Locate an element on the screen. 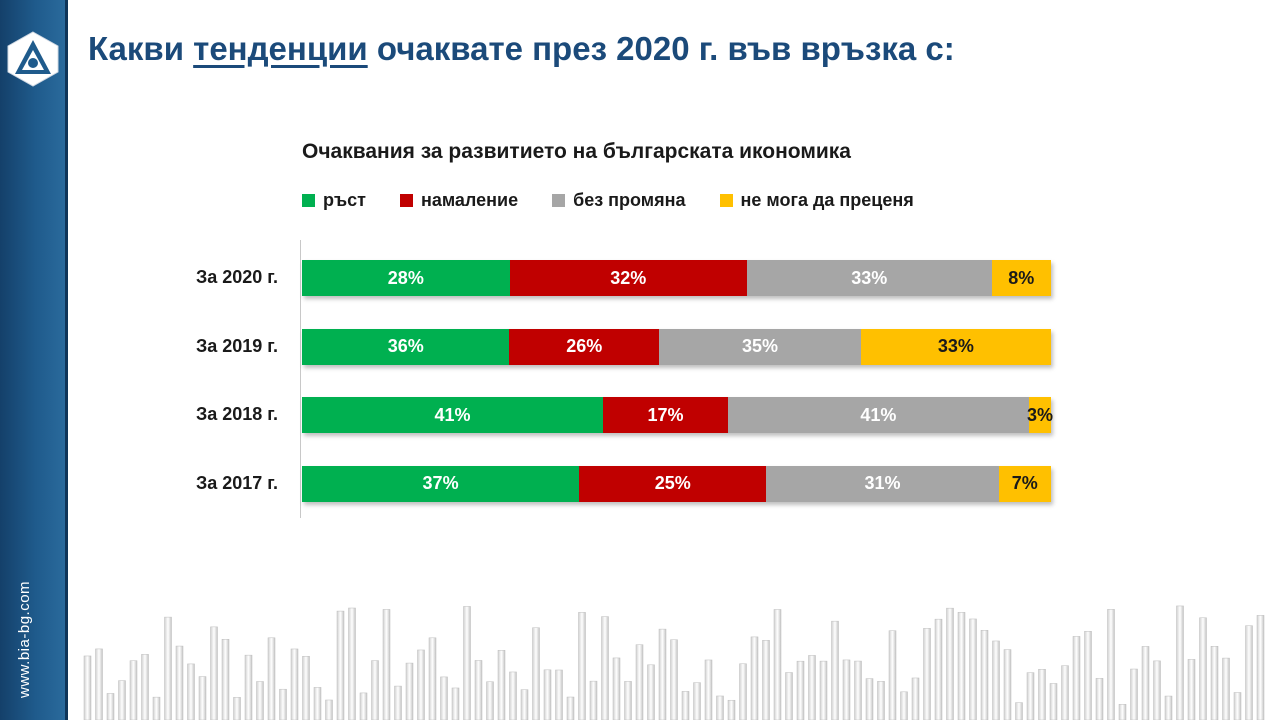 The height and width of the screenshot is (720, 1280). data-label: 26% is located at coordinates (584, 346).